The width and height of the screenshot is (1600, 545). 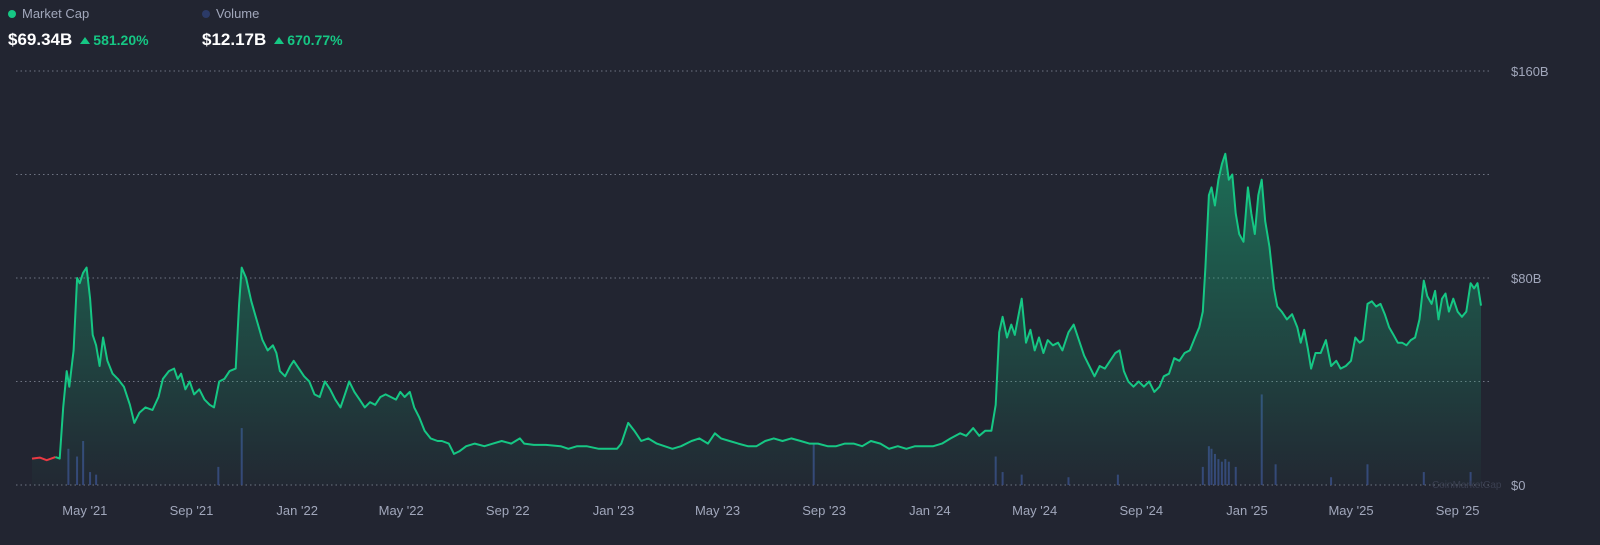 What do you see at coordinates (297, 510) in the screenshot?
I see `x-tick-label: Jan '22` at bounding box center [297, 510].